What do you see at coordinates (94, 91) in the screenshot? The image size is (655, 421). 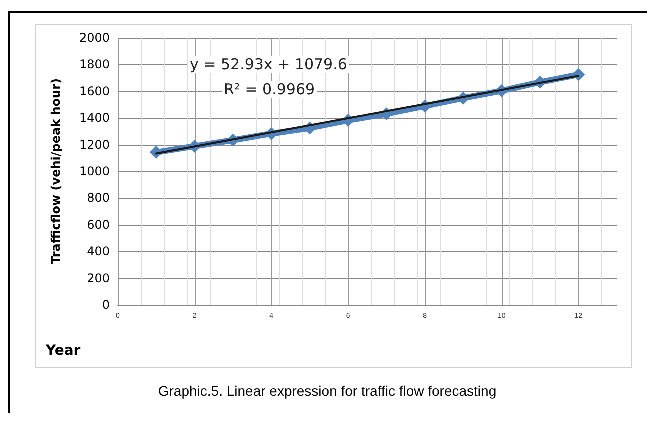 I see `y-tick-label: 1600` at bounding box center [94, 91].